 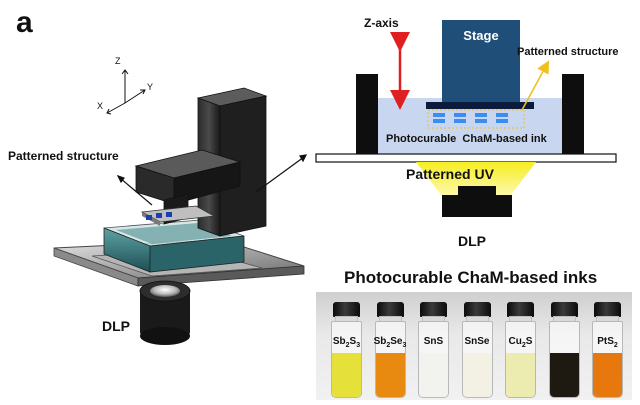 What do you see at coordinates (477, 341) in the screenshot?
I see `vial-label: SnSe` at bounding box center [477, 341].